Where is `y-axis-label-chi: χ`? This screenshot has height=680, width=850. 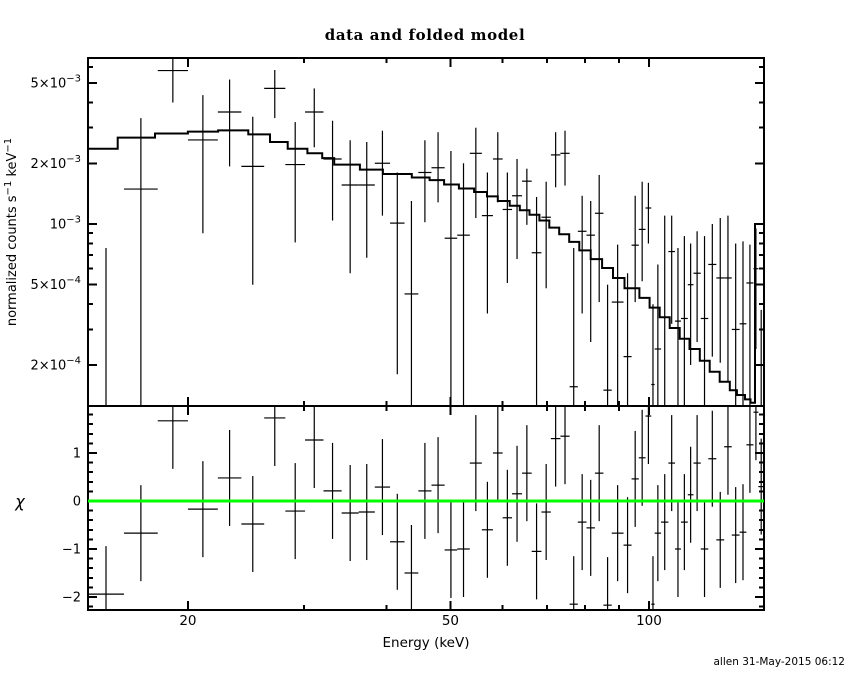
y-axis-label-chi: χ is located at coordinates (19, 501).